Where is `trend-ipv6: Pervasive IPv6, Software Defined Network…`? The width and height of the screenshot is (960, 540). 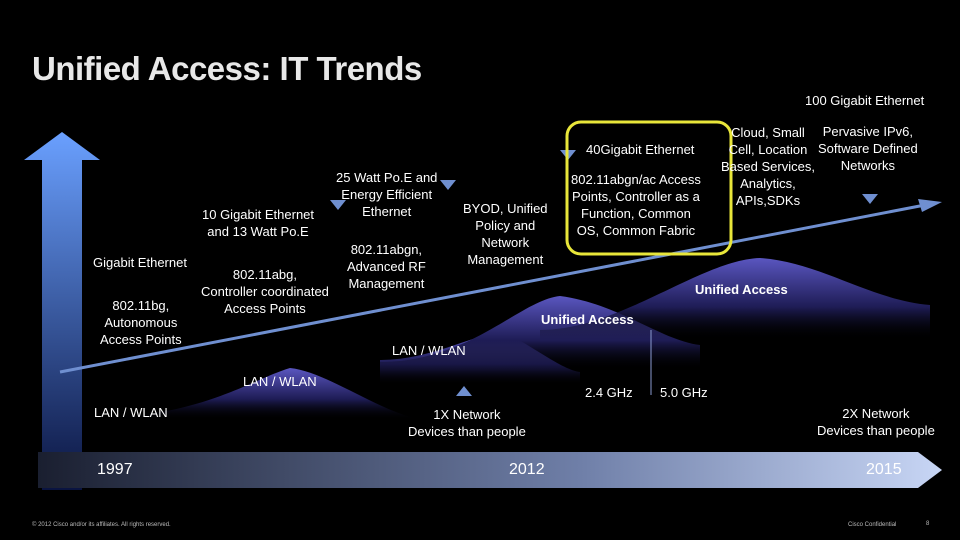
trend-ipv6: Pervasive IPv6, Software Defined Network… is located at coordinates (868, 148).